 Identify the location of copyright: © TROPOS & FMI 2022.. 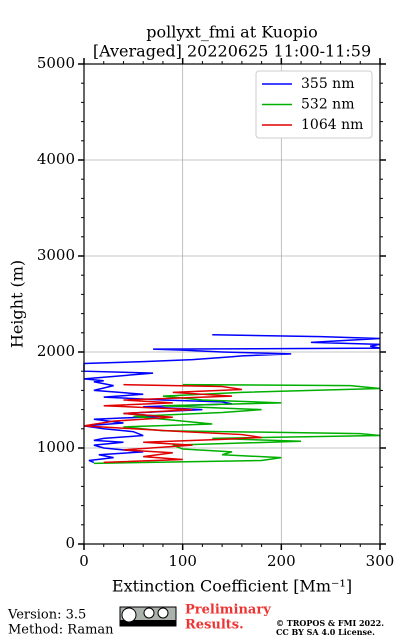
(330, 623).